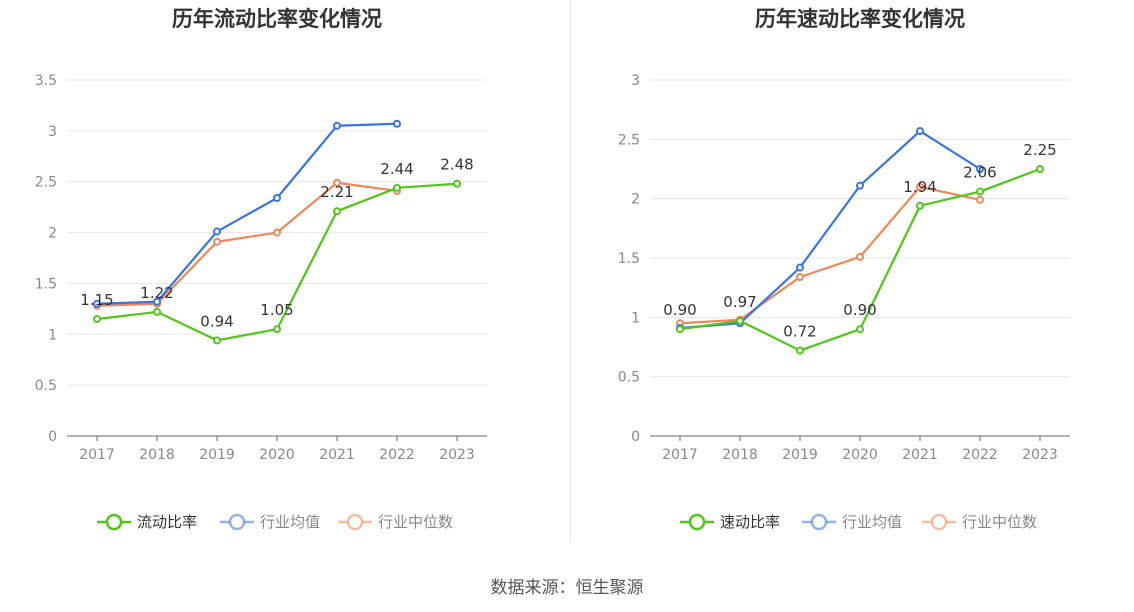 The width and height of the screenshot is (1134, 612). What do you see at coordinates (456, 165) in the screenshot?
I see `data-label: 2.48` at bounding box center [456, 165].